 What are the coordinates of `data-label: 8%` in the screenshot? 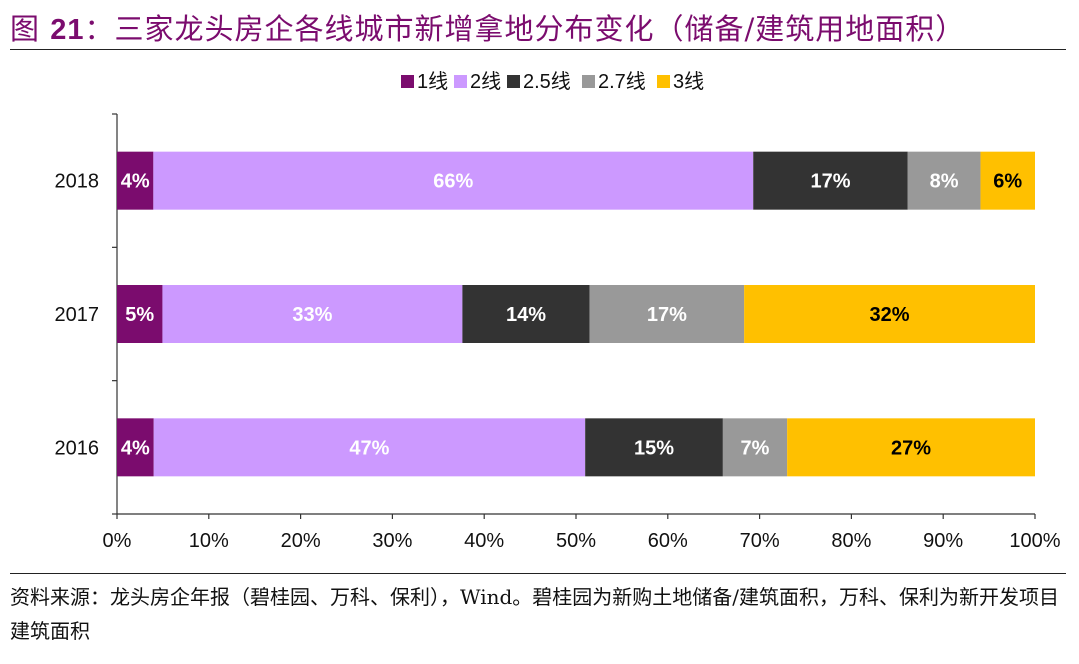 It's located at (944, 182).